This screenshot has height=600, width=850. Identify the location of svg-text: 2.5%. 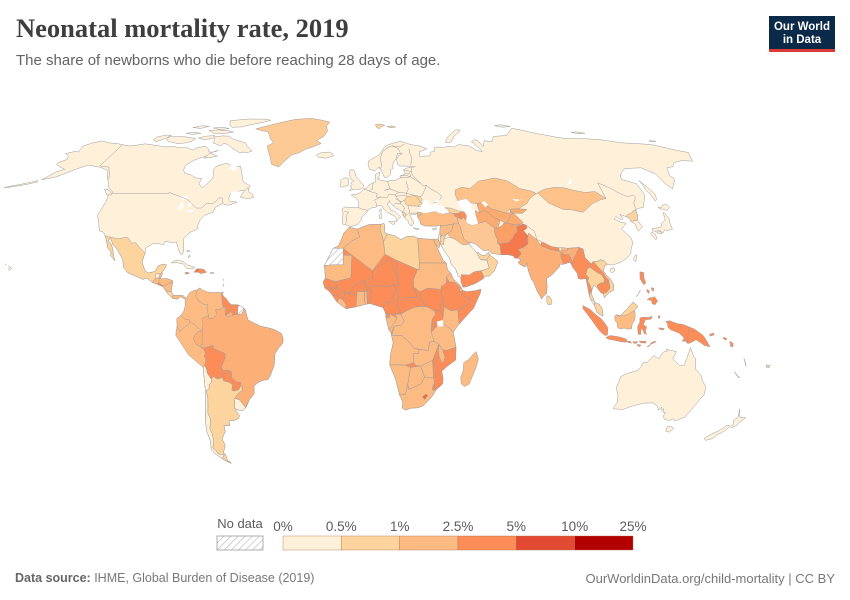
(458, 526).